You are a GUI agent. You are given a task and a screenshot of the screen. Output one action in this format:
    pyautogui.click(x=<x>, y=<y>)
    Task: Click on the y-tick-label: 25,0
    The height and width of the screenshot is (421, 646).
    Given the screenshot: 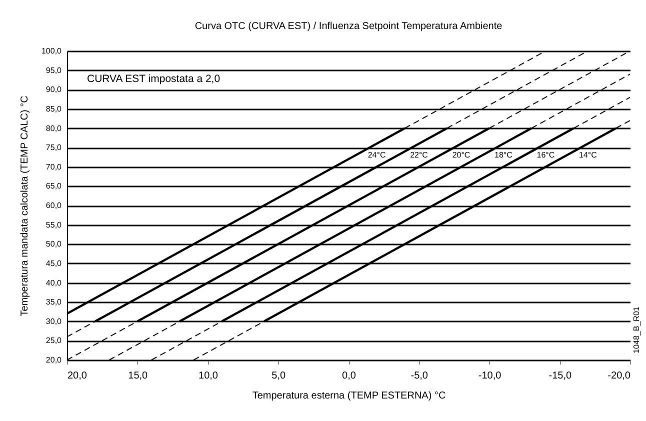 What is the action you would take?
    pyautogui.click(x=54, y=341)
    